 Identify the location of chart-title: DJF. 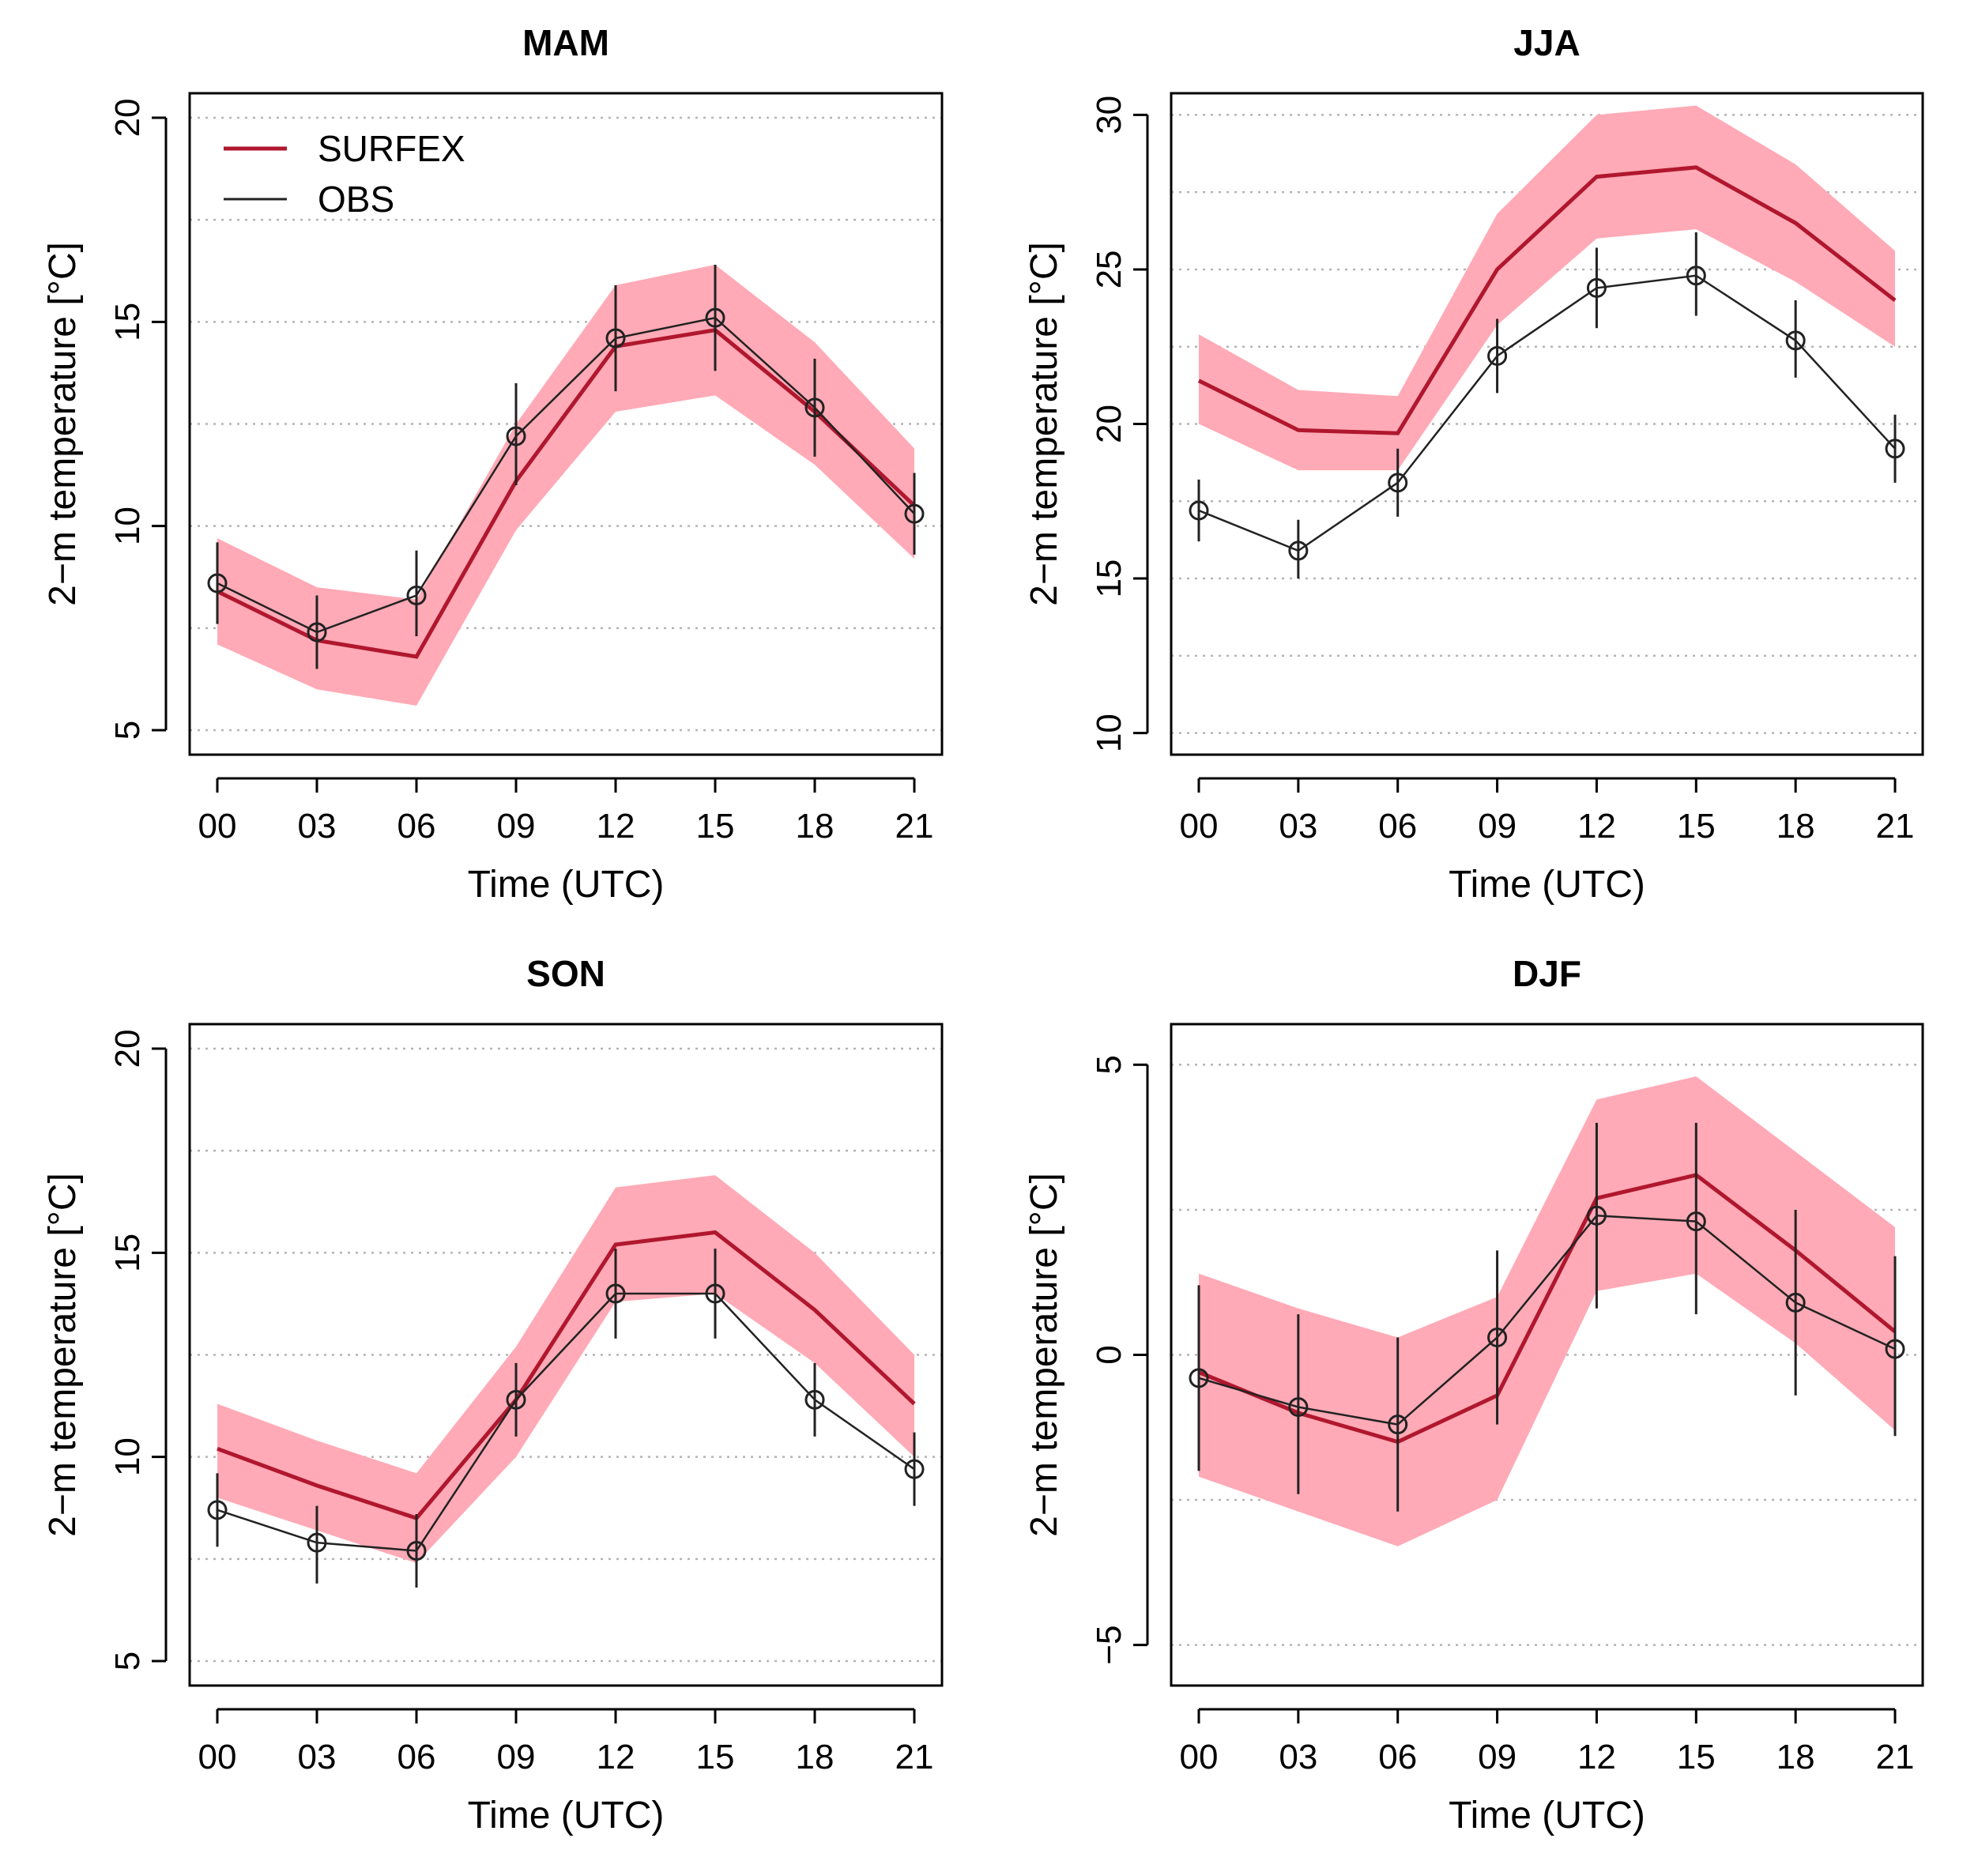
(1547, 974).